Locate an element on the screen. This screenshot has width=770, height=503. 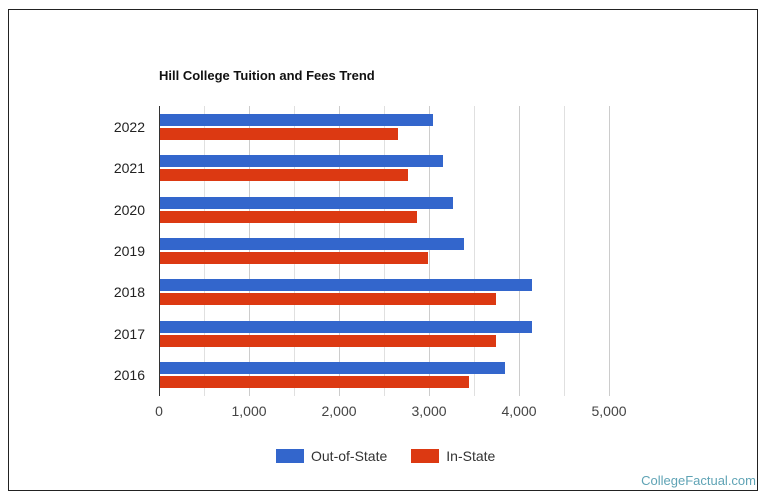
bar-2018-in-state is located at coordinates (328, 299).